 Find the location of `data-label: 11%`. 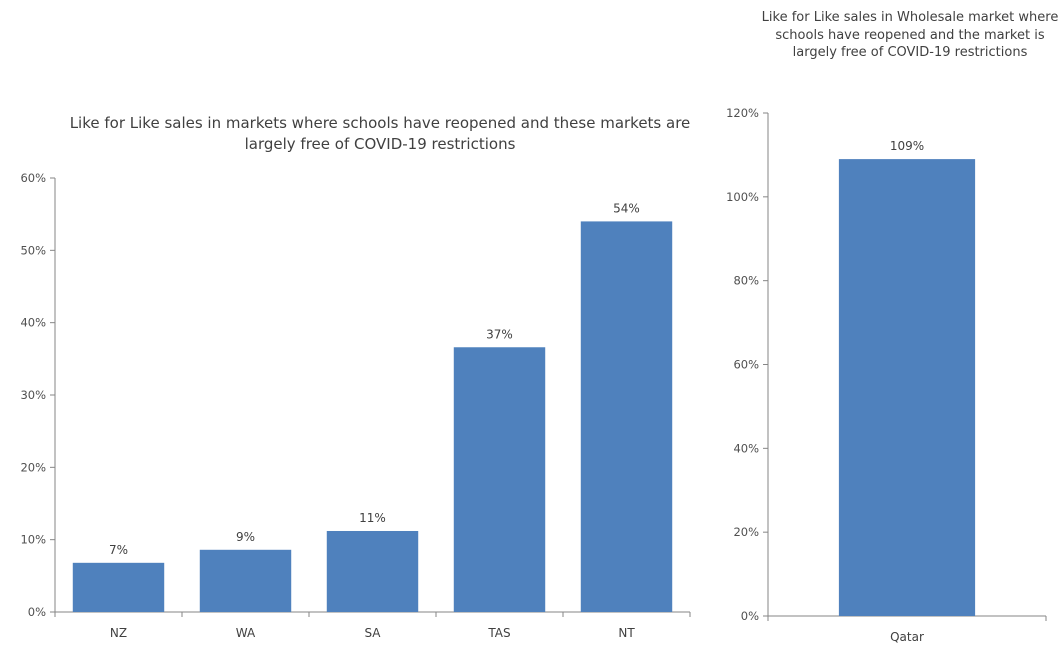

data-label: 11% is located at coordinates (372, 518).